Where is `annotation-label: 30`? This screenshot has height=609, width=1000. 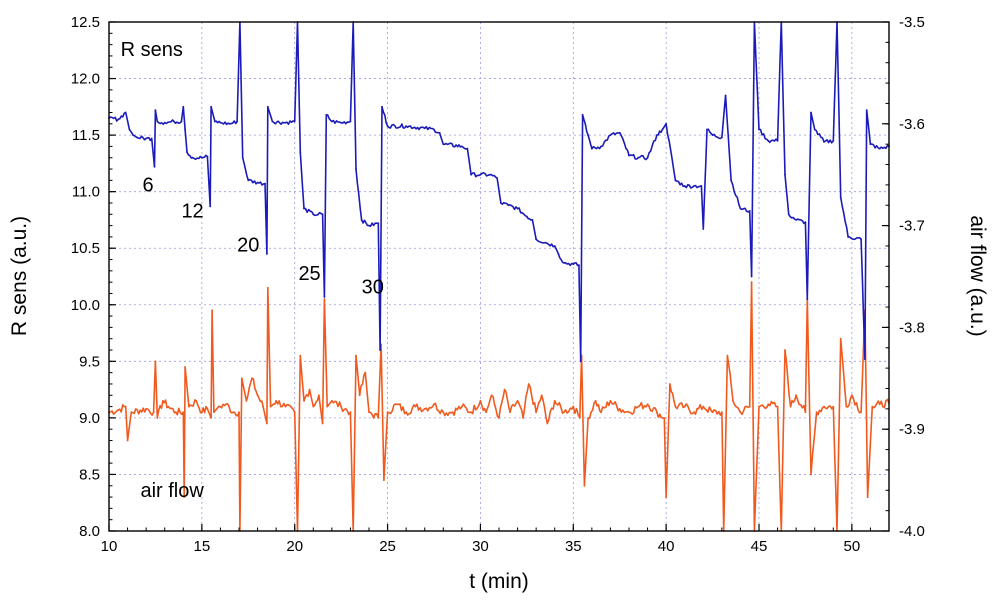
annotation-label: 30 is located at coordinates (373, 287).